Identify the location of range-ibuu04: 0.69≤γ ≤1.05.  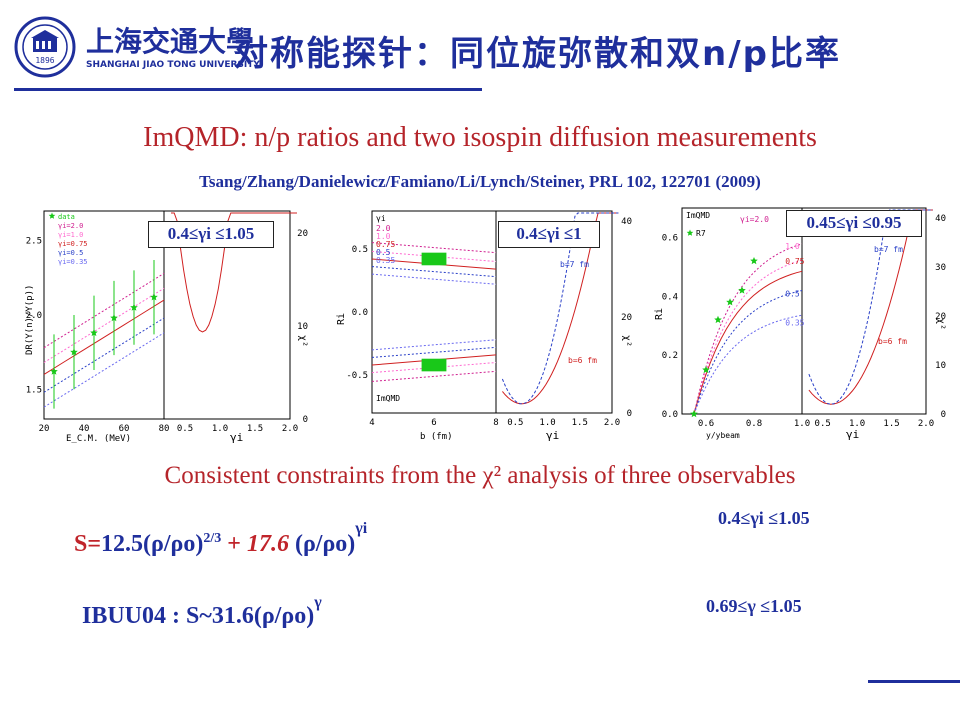
(754, 606).